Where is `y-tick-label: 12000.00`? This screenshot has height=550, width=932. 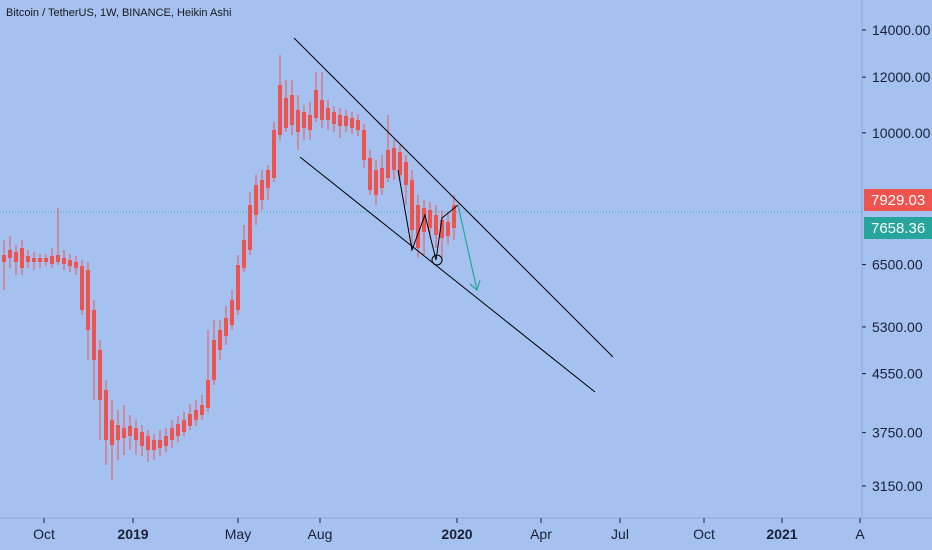 y-tick-label: 12000.00 is located at coordinates (901, 77).